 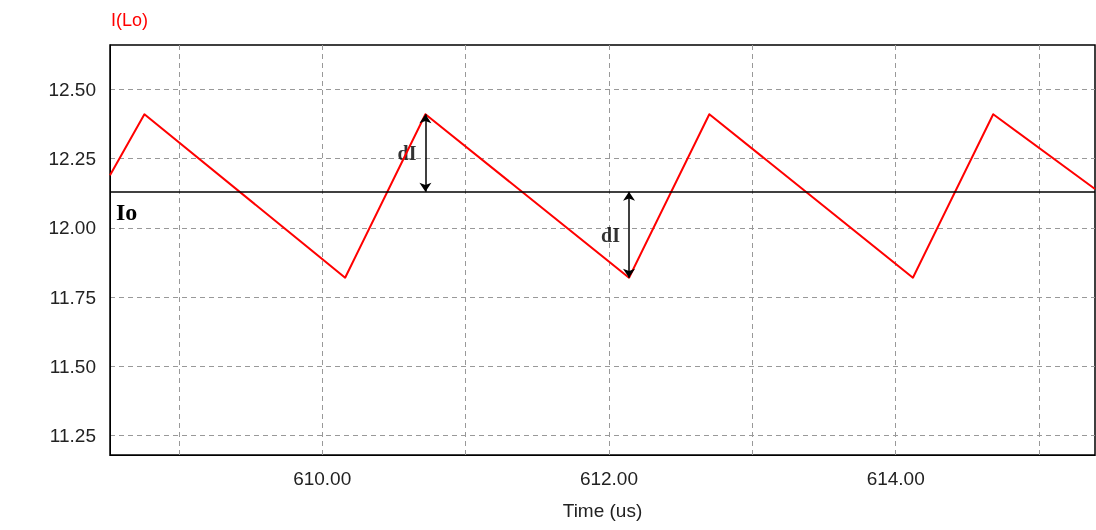 What do you see at coordinates (72, 228) in the screenshot?
I see `y-tick-label: 12.00` at bounding box center [72, 228].